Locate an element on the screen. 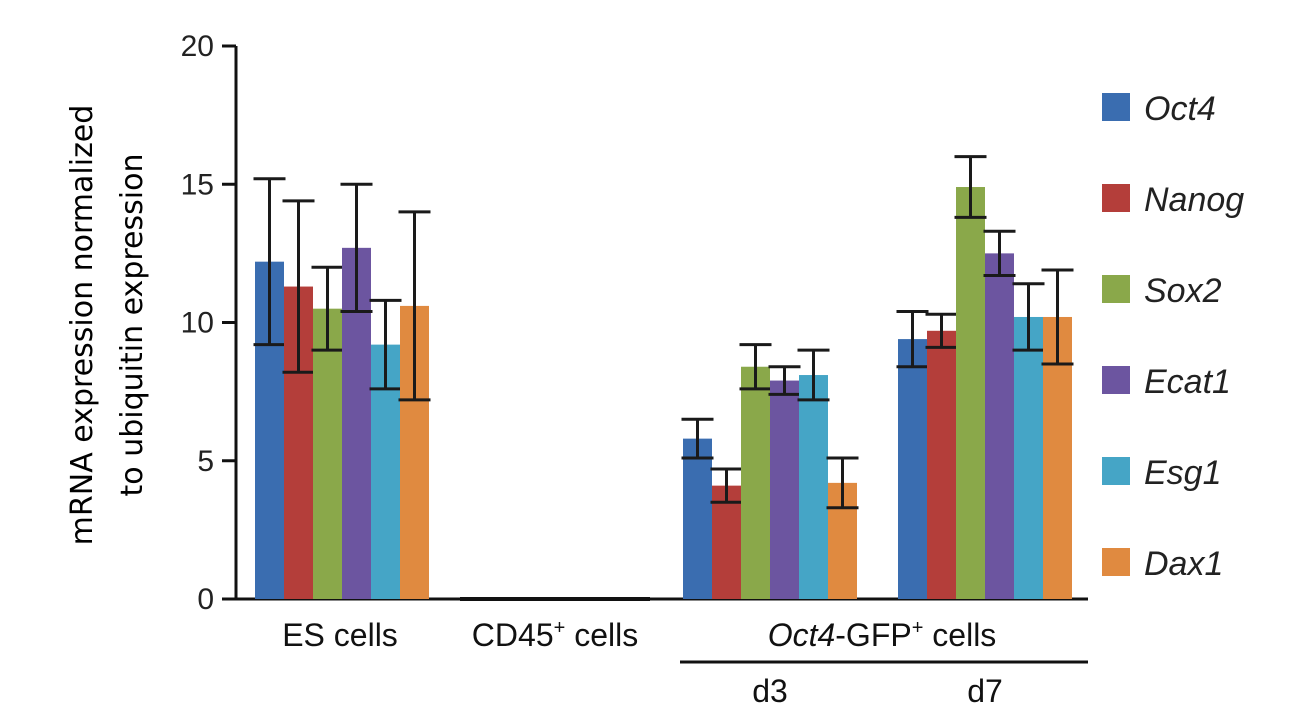 This screenshot has width=1300, height=716. legend-swatch-nanog is located at coordinates (1116, 198).